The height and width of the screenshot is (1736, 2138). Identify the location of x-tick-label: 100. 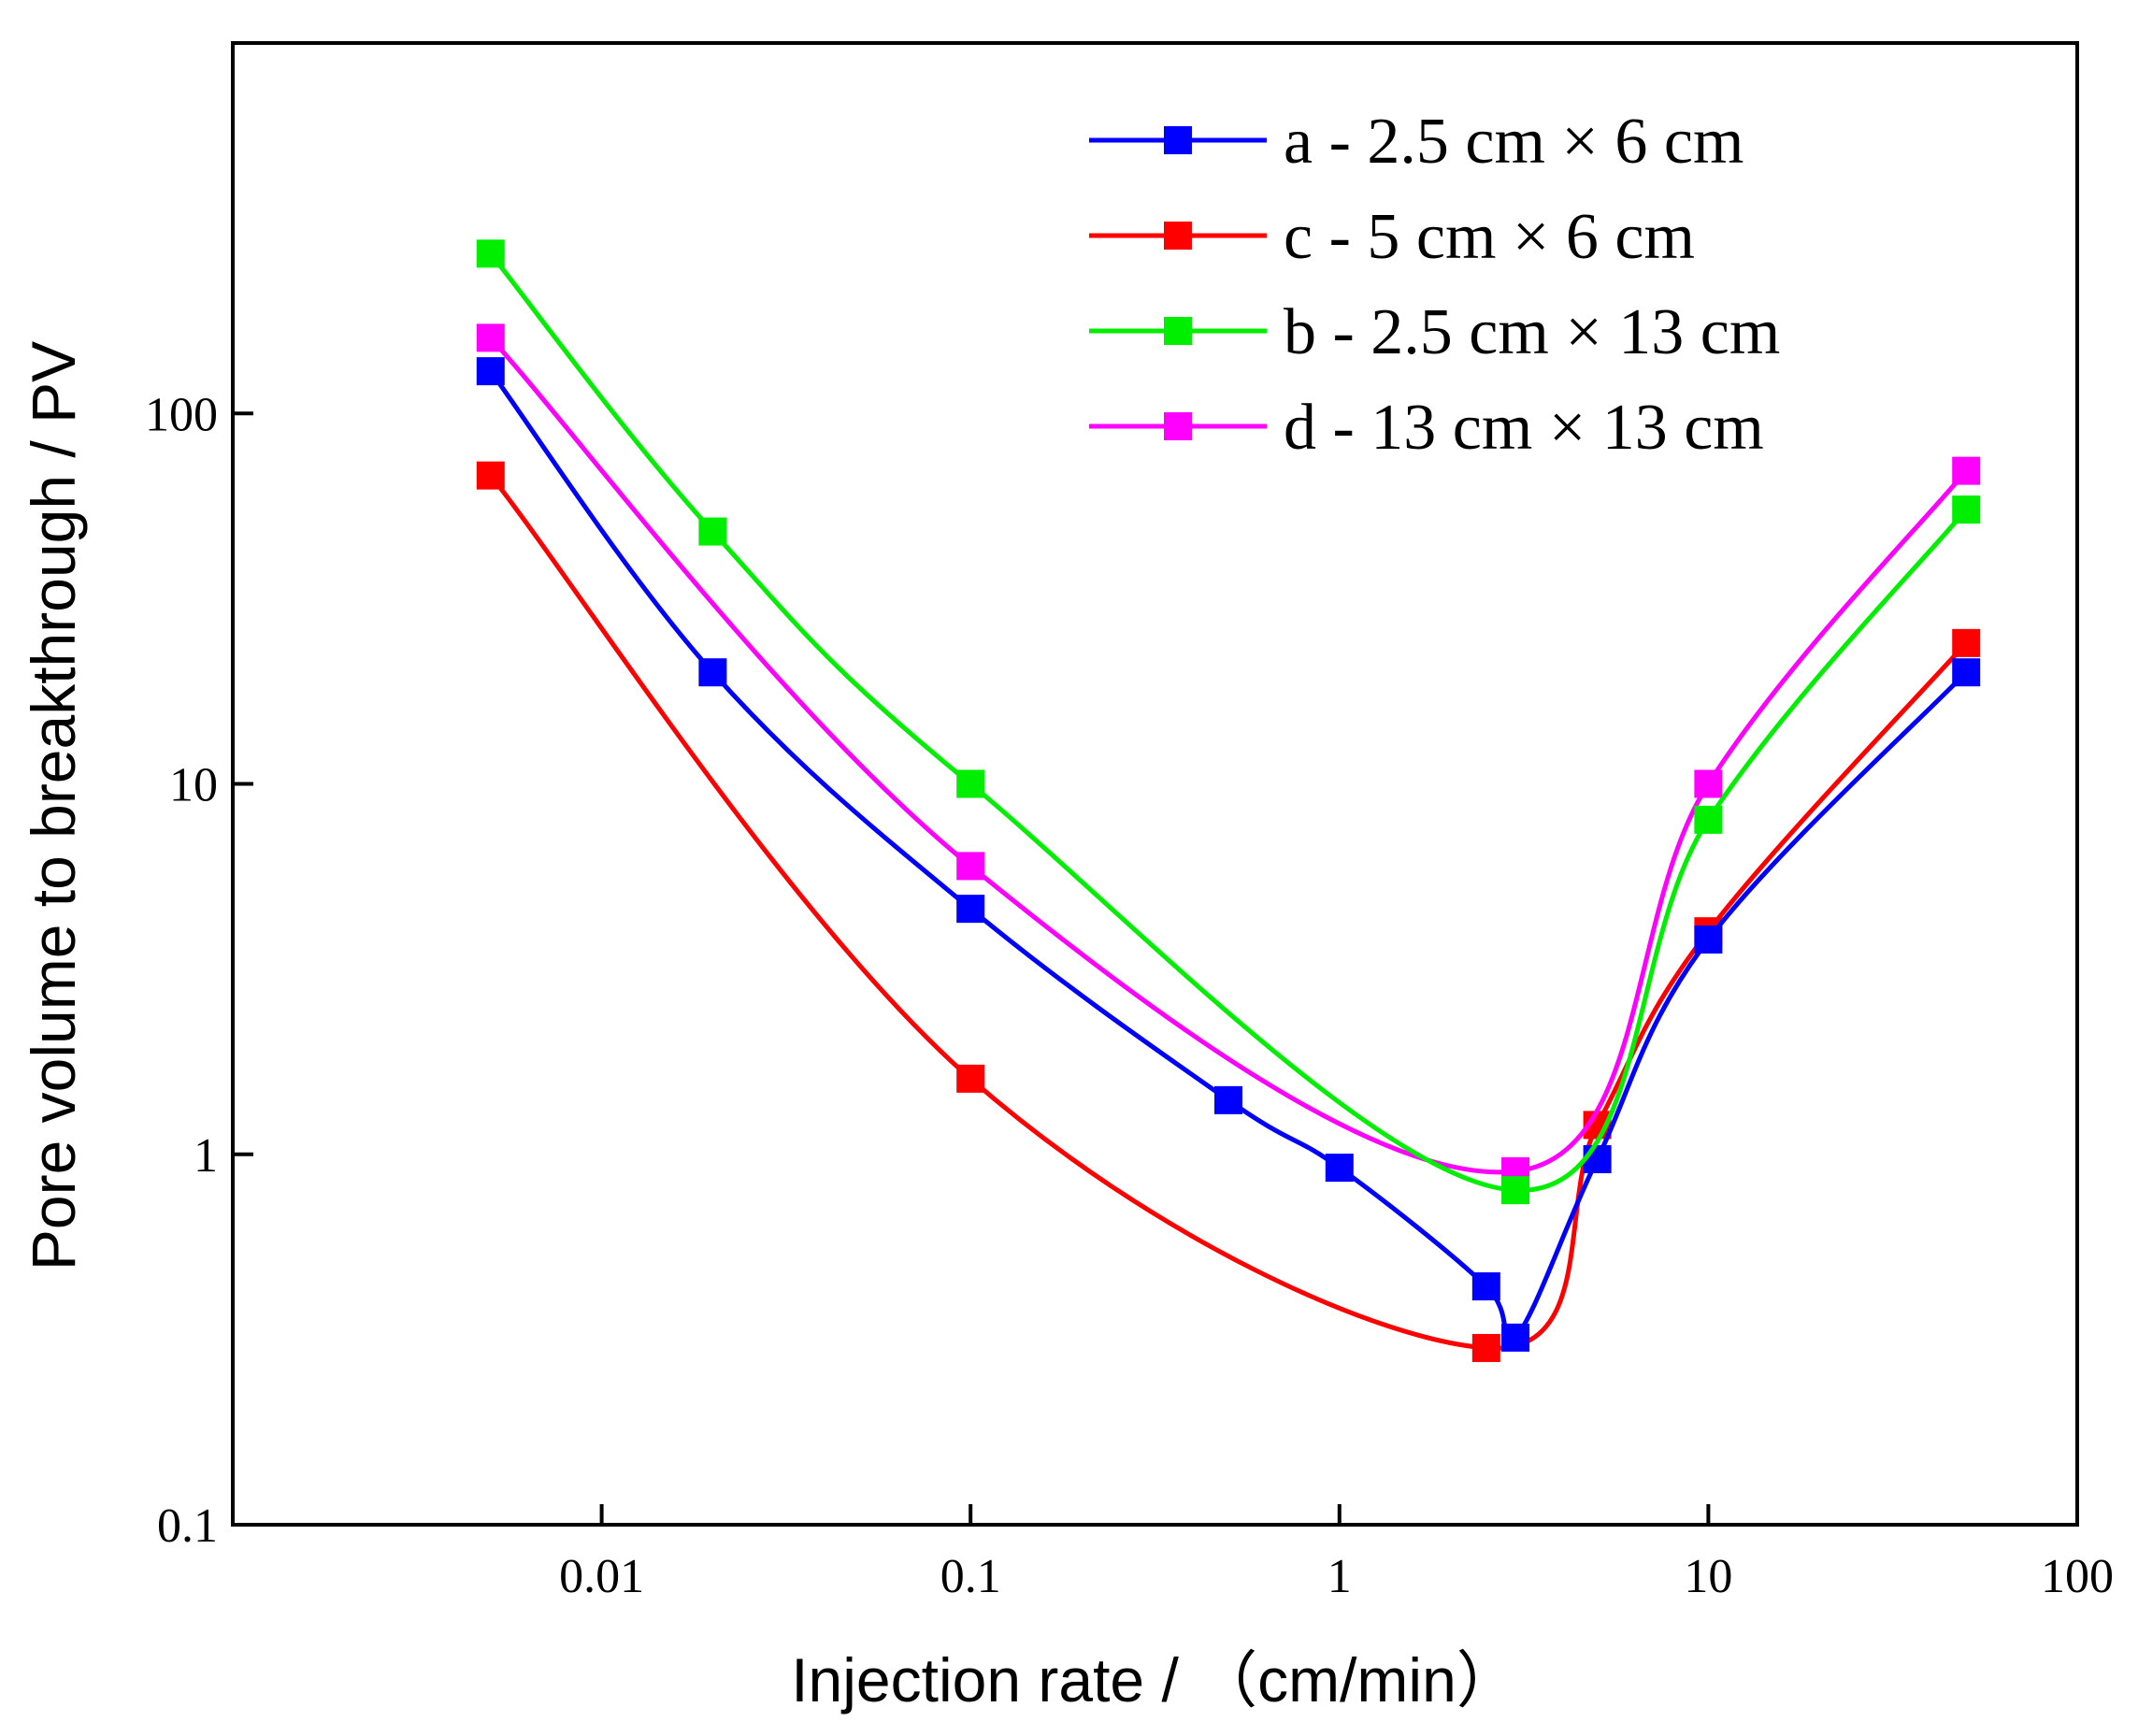
(2077, 1576).